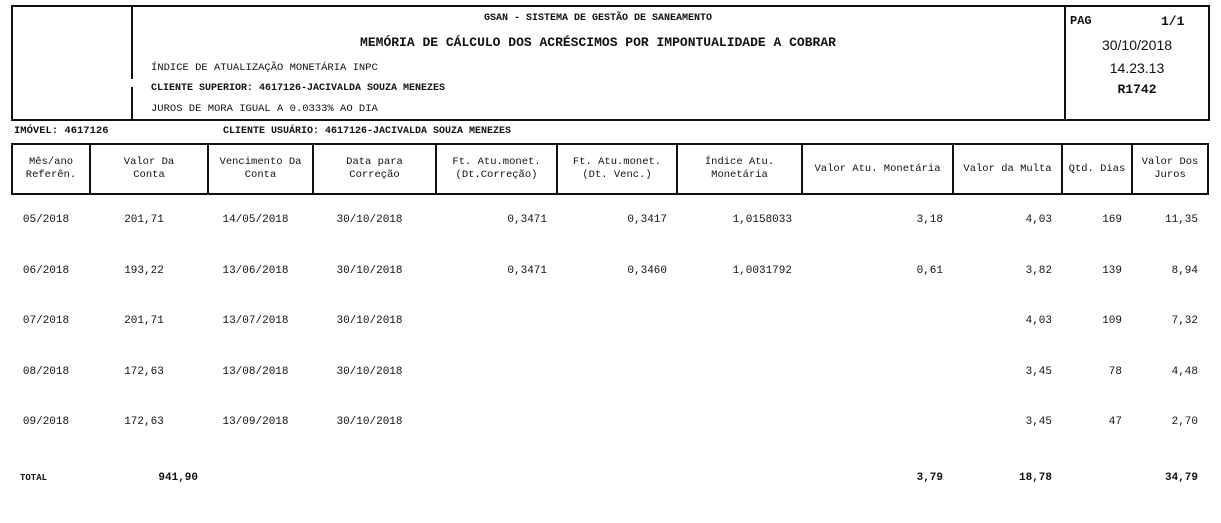  Describe the element at coordinates (1097, 168) in the screenshot. I see `column-header-text: Qtd. Dias` at that location.